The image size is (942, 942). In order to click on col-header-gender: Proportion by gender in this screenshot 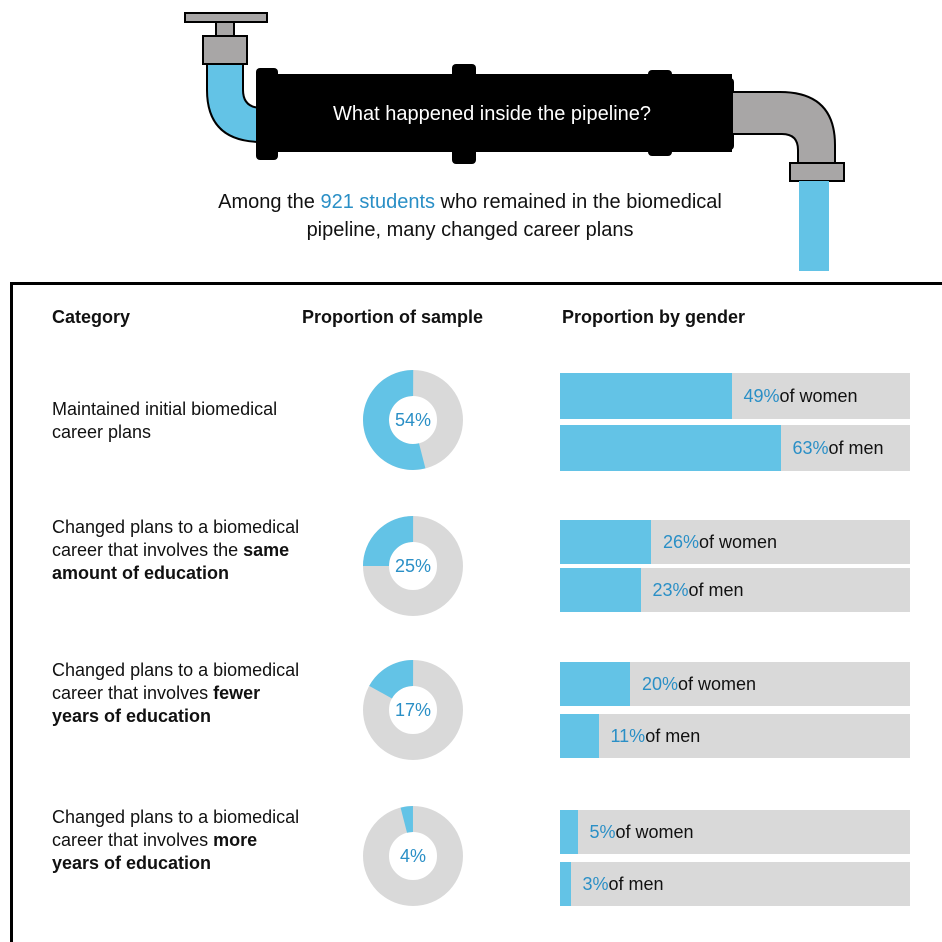, I will do `click(654, 317)`.